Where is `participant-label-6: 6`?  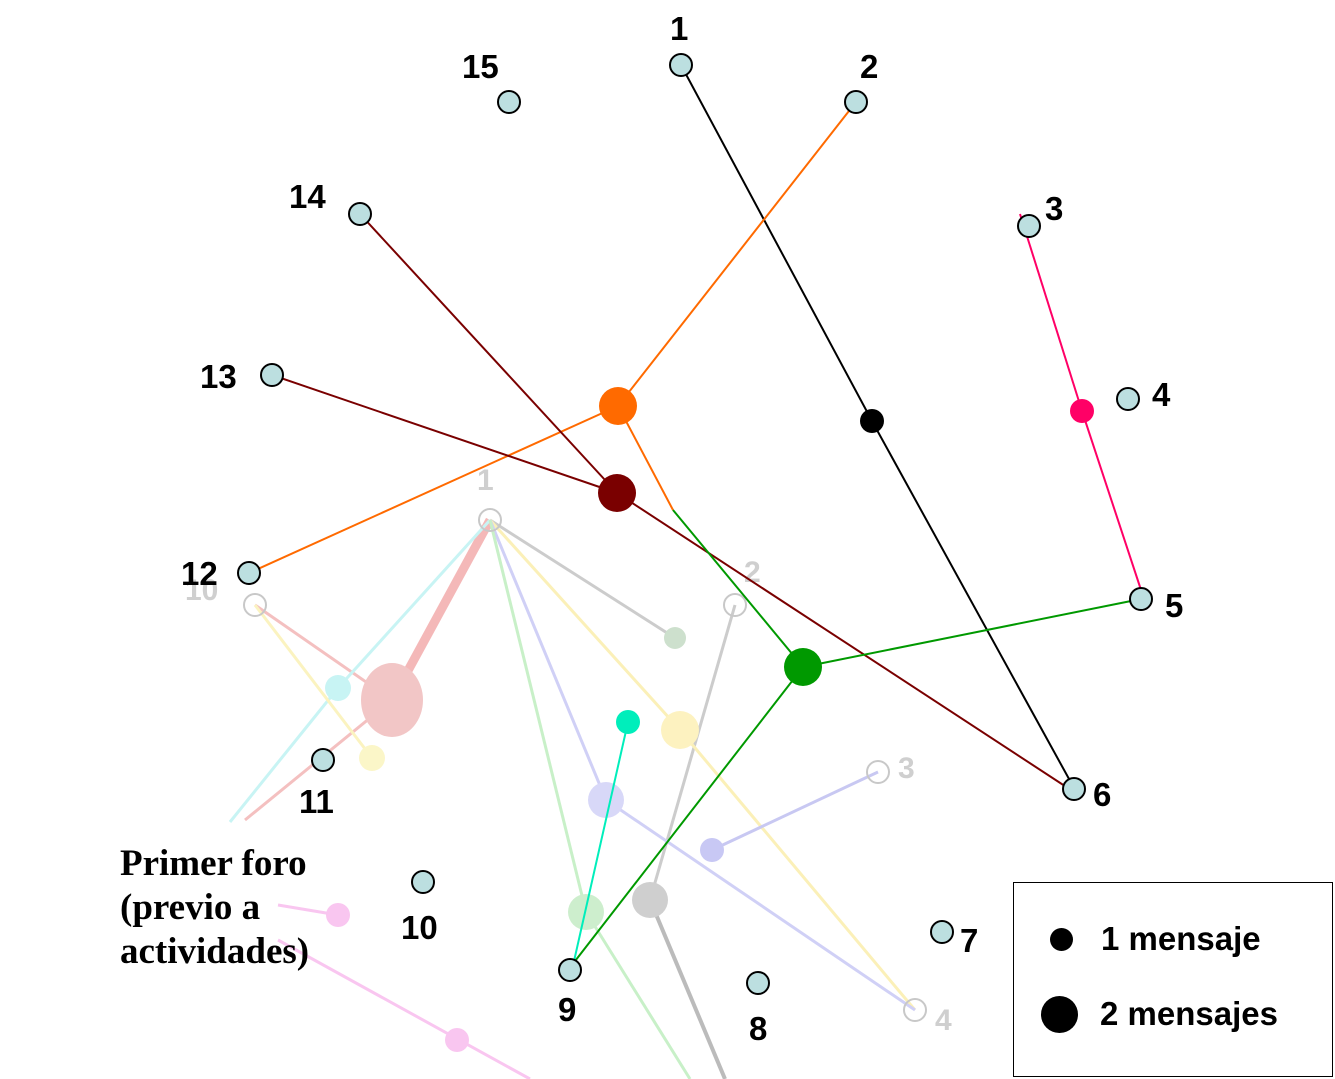 participant-label-6: 6 is located at coordinates (1102, 794).